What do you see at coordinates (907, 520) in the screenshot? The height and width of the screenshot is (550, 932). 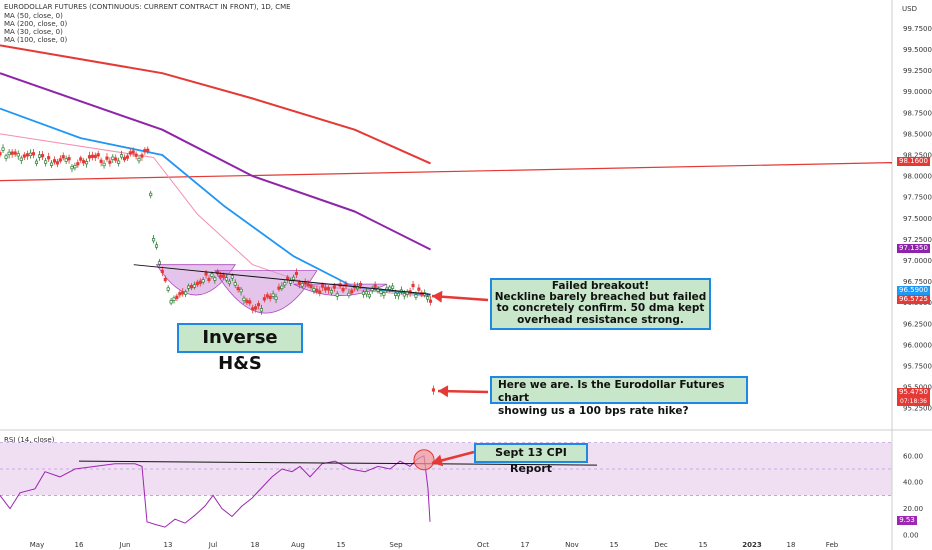 I see `badge-rsi-last: 9.53` at bounding box center [907, 520].